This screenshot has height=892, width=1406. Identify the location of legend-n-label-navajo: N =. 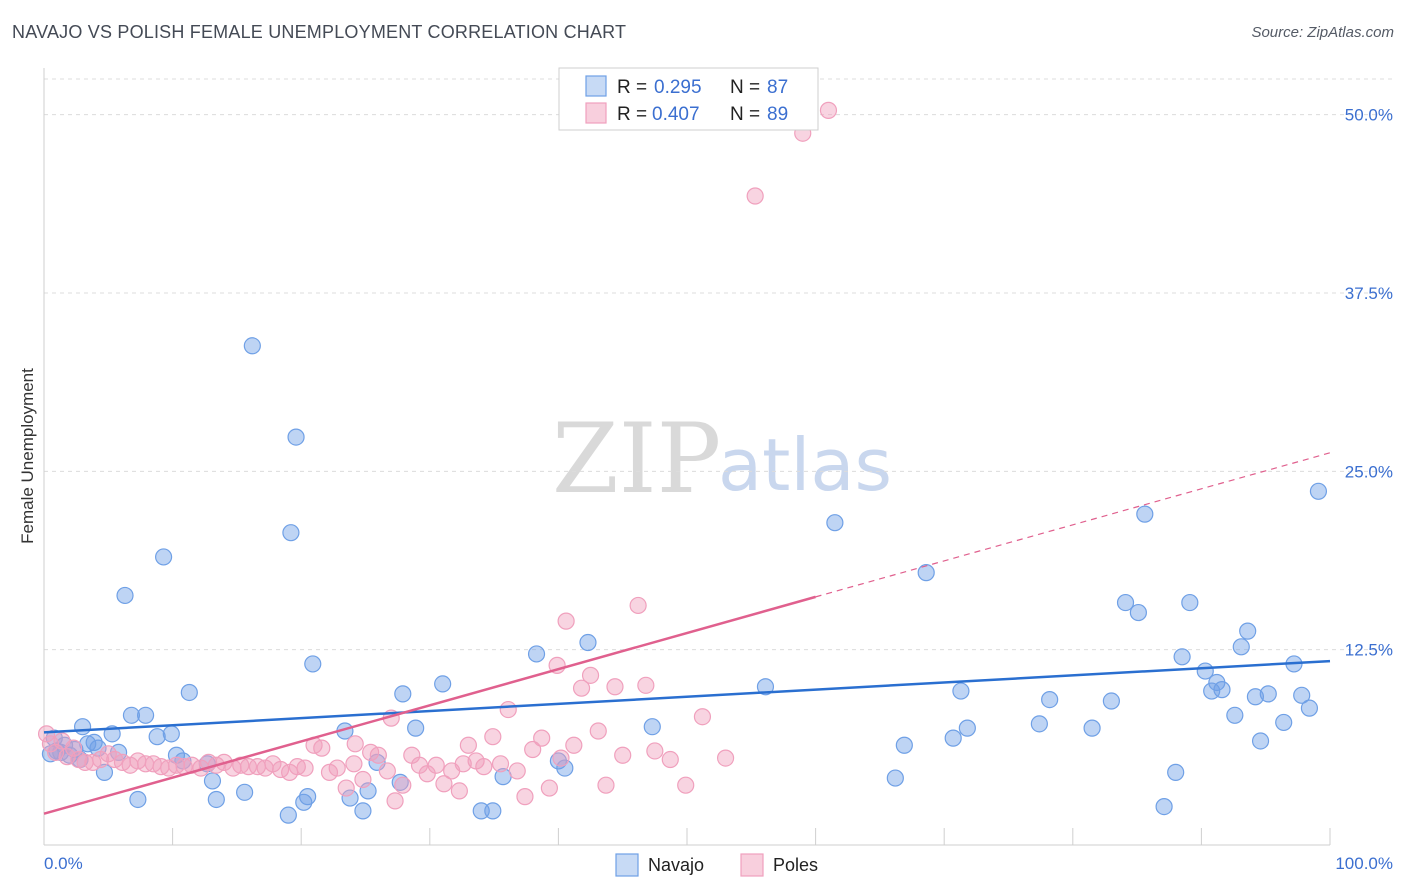
(745, 87).